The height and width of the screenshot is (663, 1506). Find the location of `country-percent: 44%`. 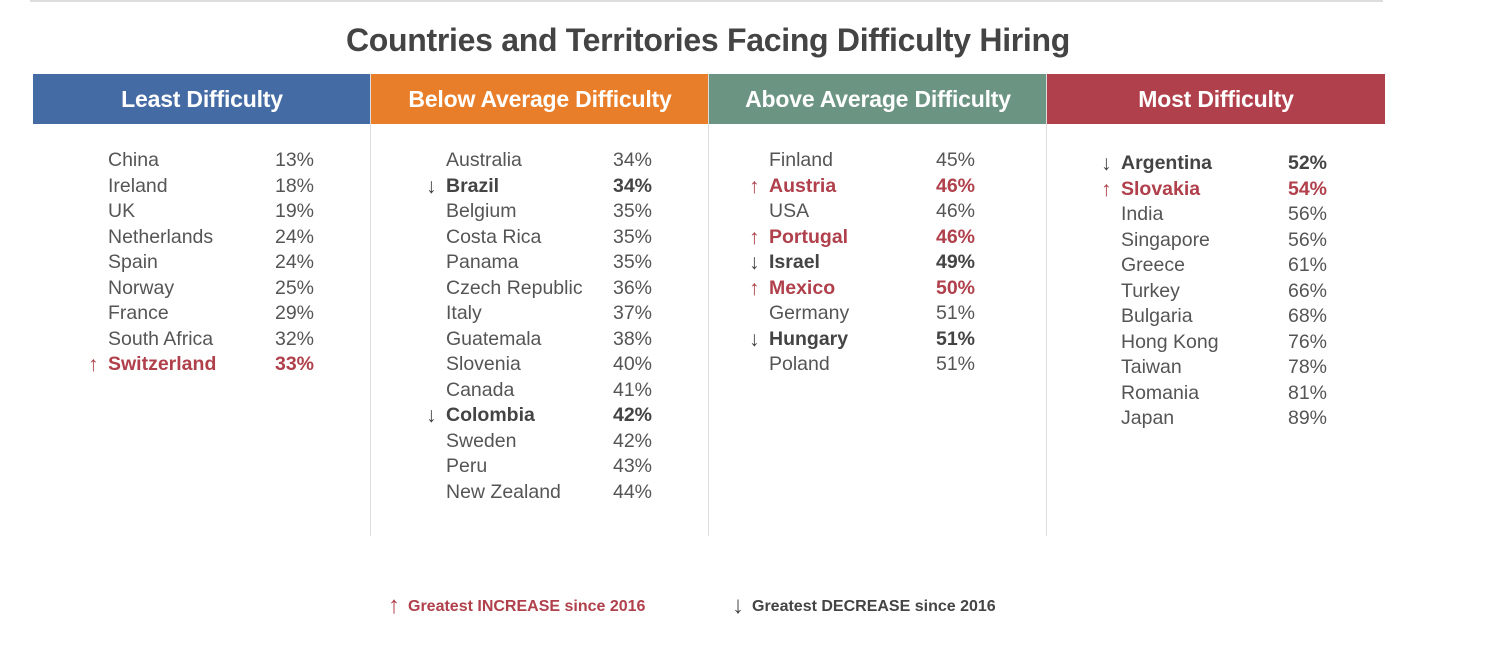

country-percent: 44% is located at coordinates (632, 491).